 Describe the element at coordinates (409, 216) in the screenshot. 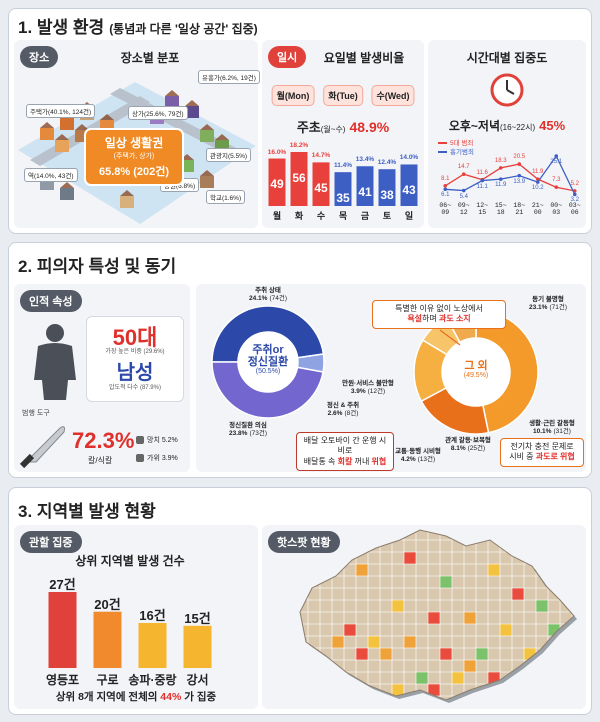

I see `category-label: 일` at that location.